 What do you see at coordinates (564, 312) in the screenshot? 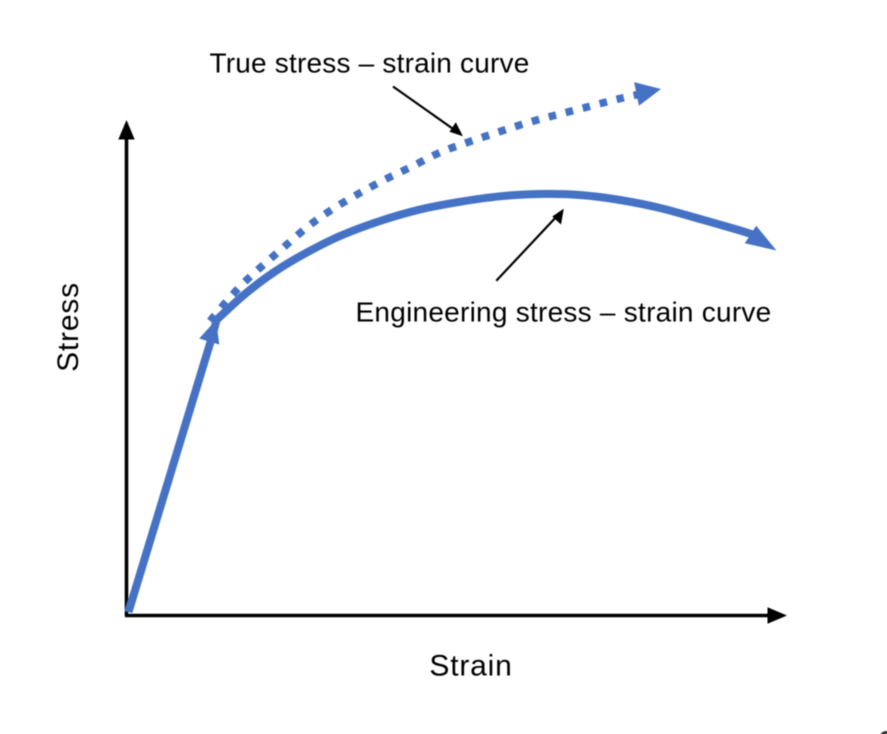
I see `svg-text:Engineering stress – strain cu: Engineering stress – strain curve` at bounding box center [564, 312].